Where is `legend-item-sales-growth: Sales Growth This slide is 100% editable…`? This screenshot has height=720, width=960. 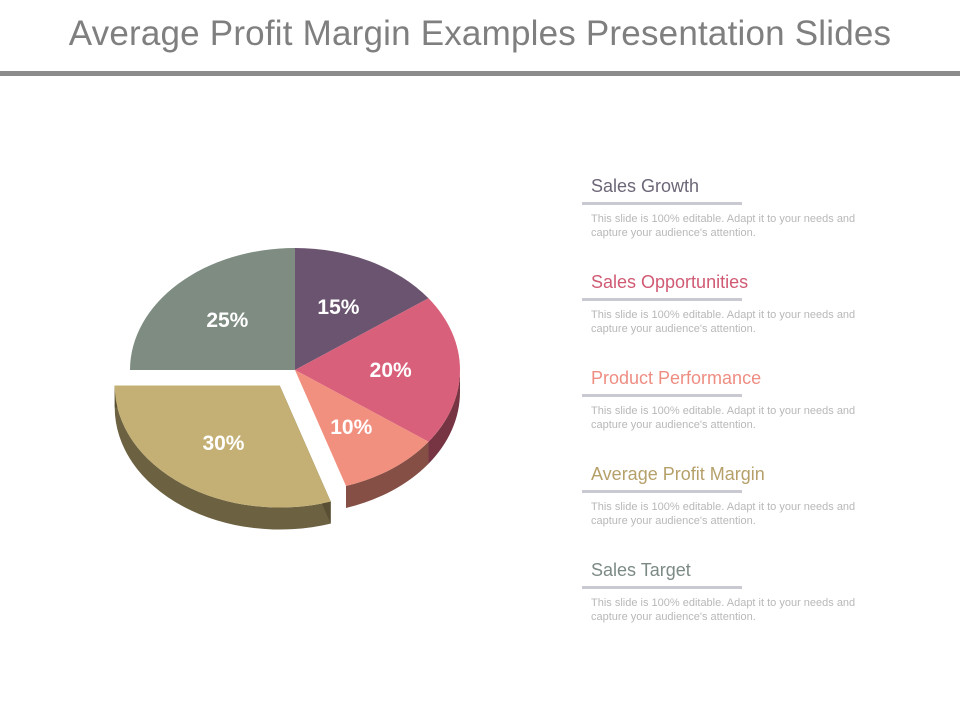
legend-item-sales-growth: Sales Growth This slide is 100% editable… is located at coordinates (745, 220).